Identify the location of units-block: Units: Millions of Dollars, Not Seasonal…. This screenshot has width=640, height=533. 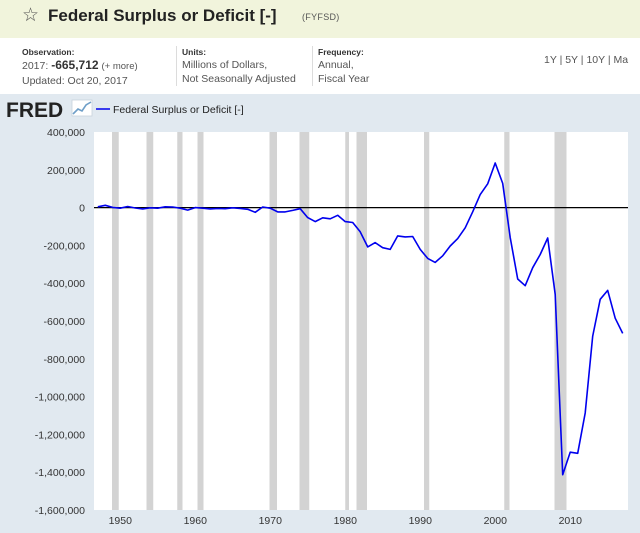
(247, 66).